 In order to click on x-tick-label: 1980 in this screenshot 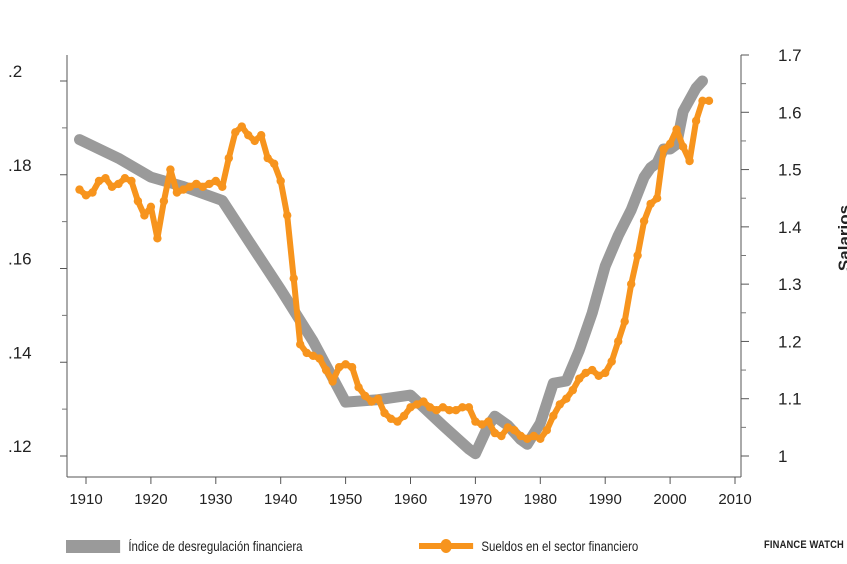, I will do `click(540, 499)`.